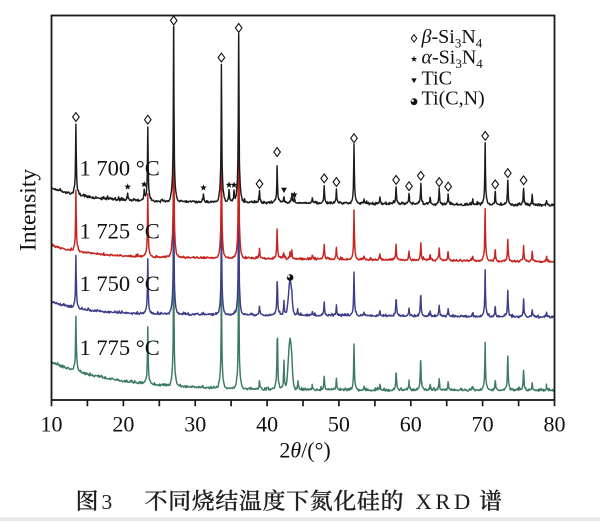 This screenshot has height=526, width=600. What do you see at coordinates (120, 231) in the screenshot?
I see `svg-text: 1 725 °C` at bounding box center [120, 231].